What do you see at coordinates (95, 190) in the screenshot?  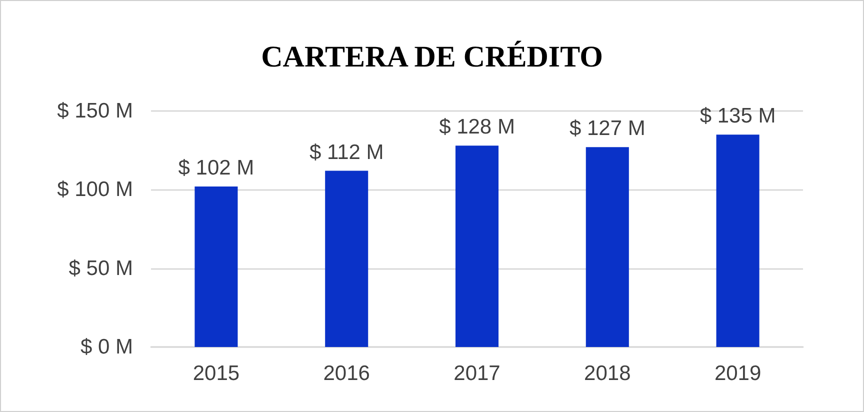 I see `y-tick-label: $ 100 M` at bounding box center [95, 190].